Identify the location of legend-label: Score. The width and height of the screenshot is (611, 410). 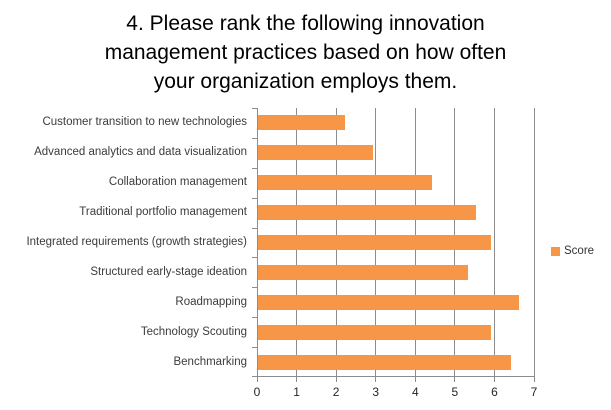
(579, 251).